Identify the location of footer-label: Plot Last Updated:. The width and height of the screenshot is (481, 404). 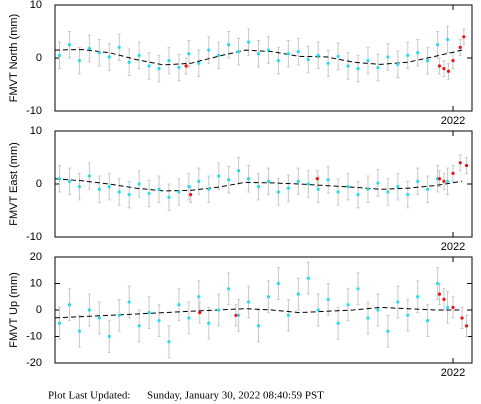
(89, 396).